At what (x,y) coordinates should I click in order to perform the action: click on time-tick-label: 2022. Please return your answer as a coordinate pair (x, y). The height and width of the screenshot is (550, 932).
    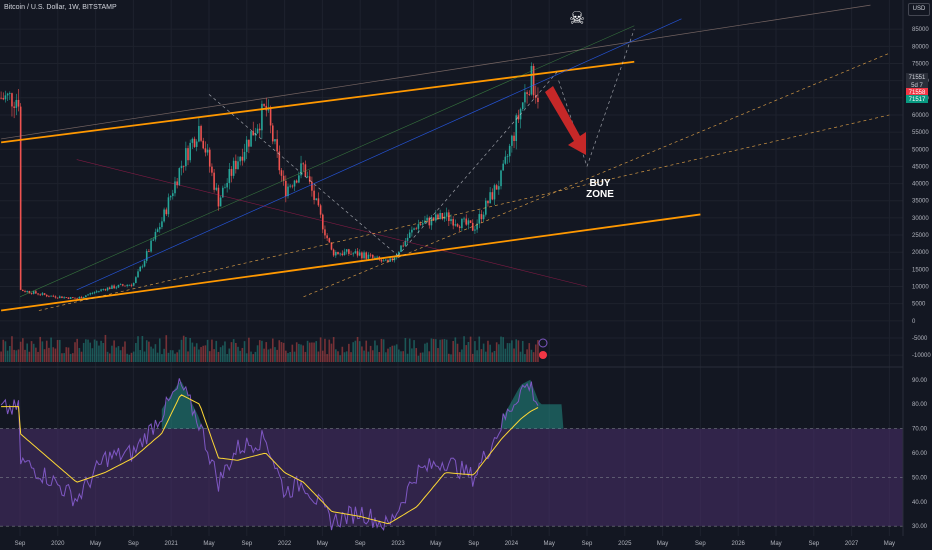
    Looking at the image, I should click on (285, 544).